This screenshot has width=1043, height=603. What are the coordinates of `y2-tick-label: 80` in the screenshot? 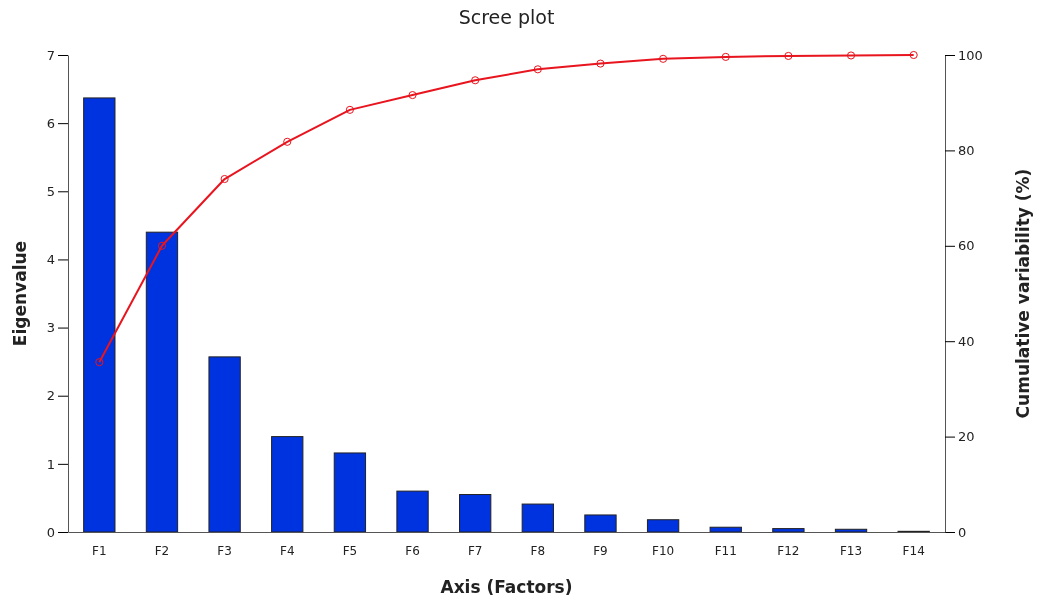 It's located at (966, 151).